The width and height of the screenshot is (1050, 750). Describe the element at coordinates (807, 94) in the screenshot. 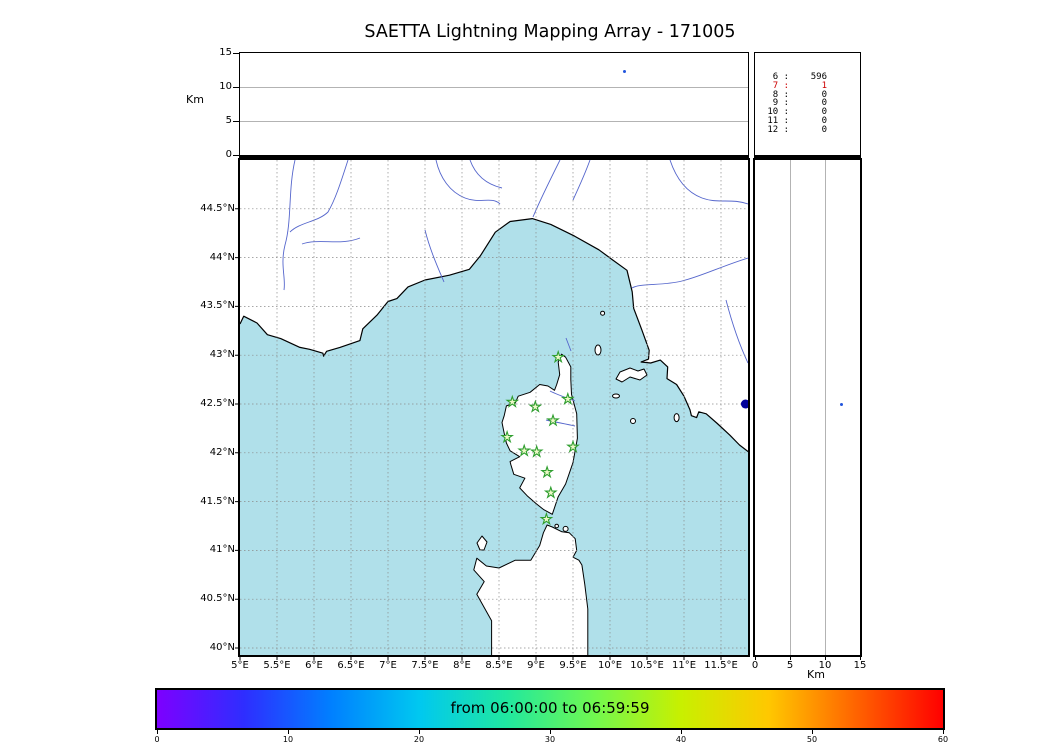

I see `station-count-row: 8 : 0` at that location.